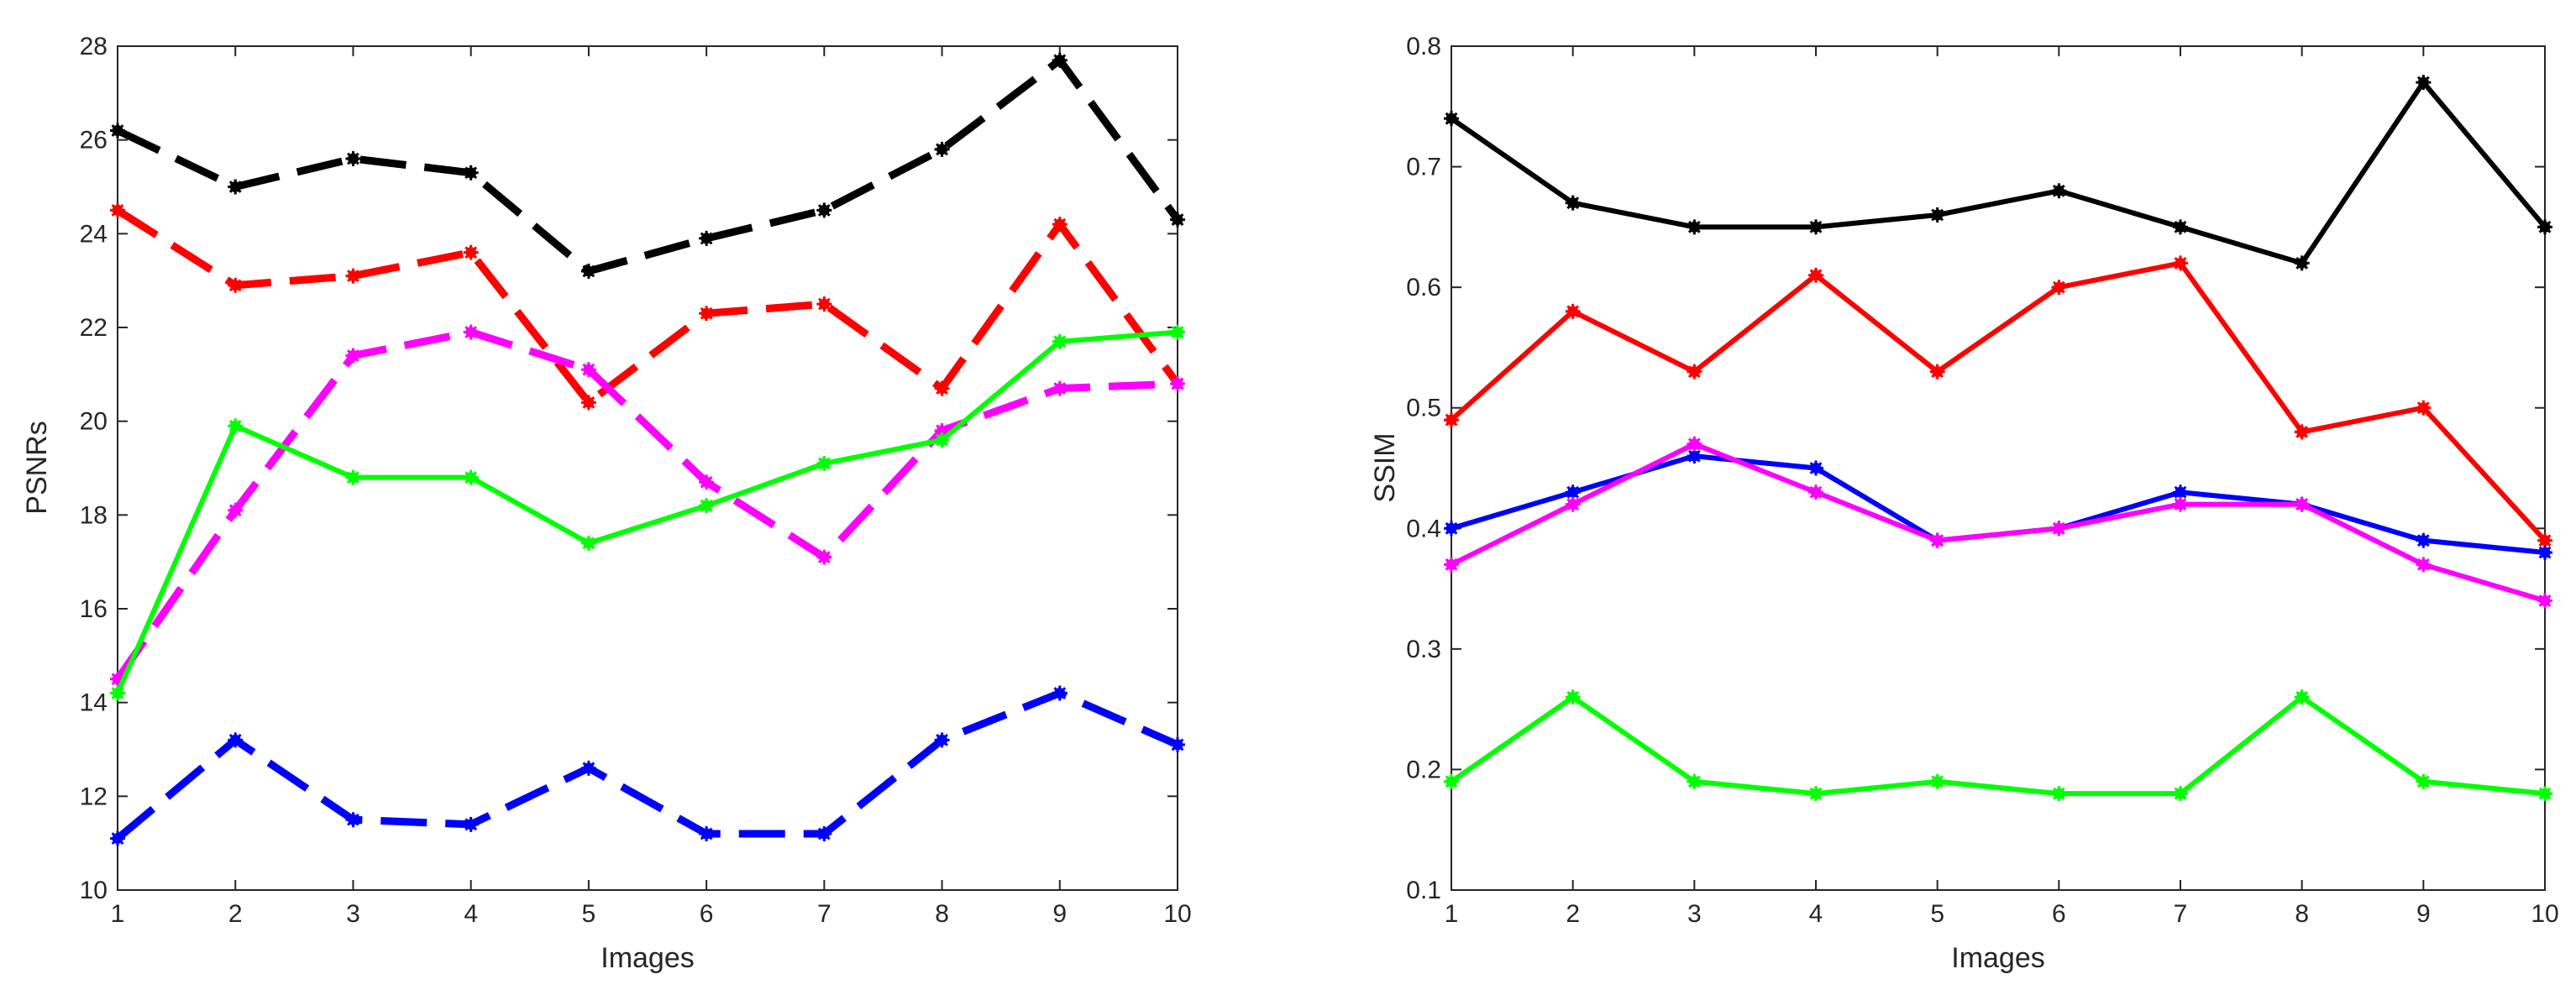 The height and width of the screenshot is (995, 2576). What do you see at coordinates (1423, 890) in the screenshot?
I see `y-tick-label: 0.1` at bounding box center [1423, 890].